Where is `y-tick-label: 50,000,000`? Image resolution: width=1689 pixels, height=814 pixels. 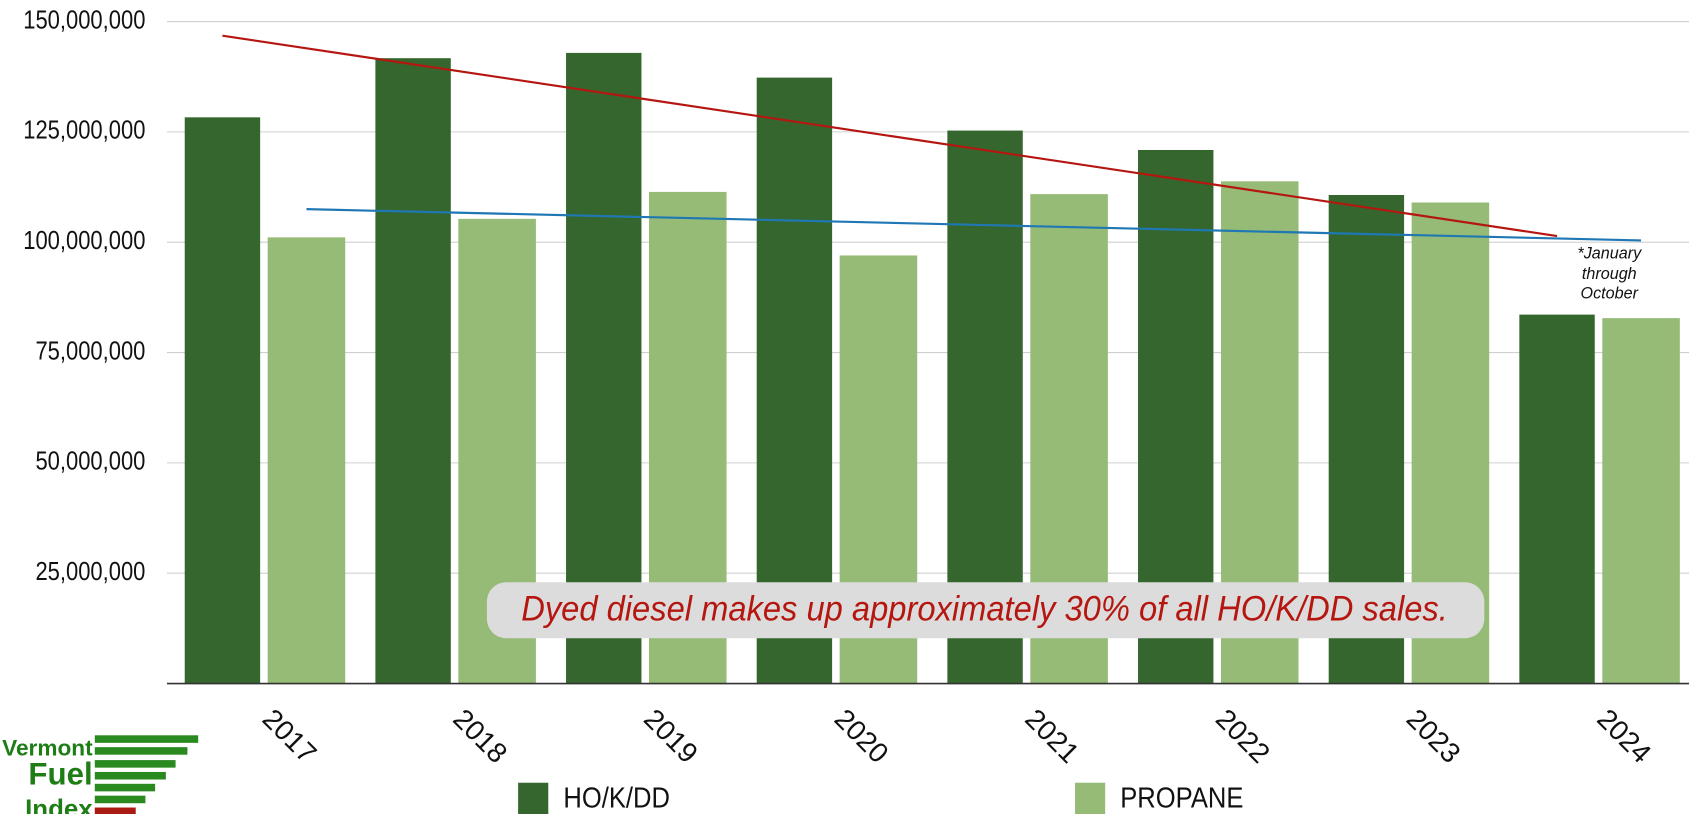 y-tick-label: 50,000,000 is located at coordinates (90, 461).